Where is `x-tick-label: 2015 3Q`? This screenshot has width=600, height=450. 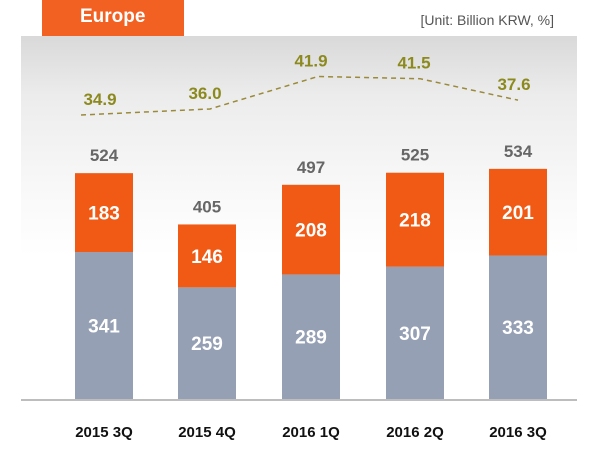 x-tick-label: 2015 3Q is located at coordinates (104, 432).